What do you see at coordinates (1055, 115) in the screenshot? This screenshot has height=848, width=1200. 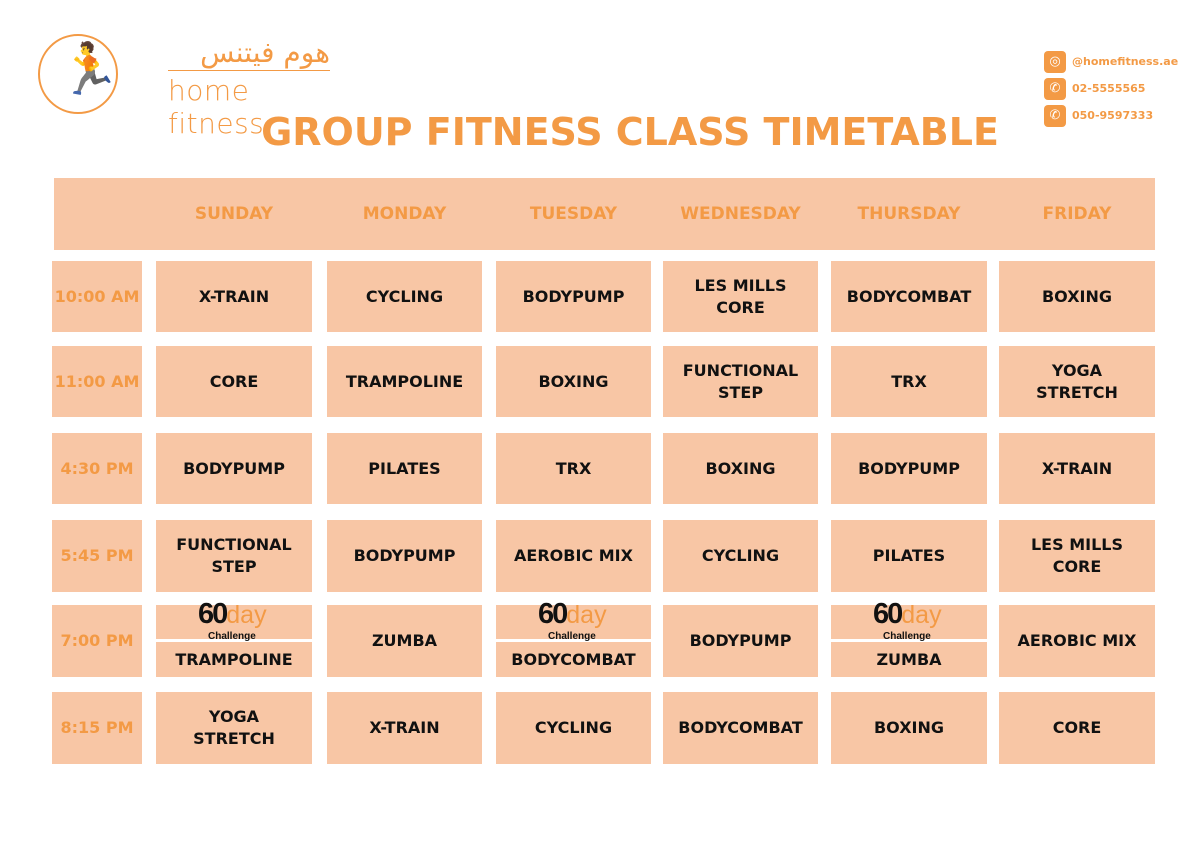 I see `whatsapp-icon: ✆` at bounding box center [1055, 115].